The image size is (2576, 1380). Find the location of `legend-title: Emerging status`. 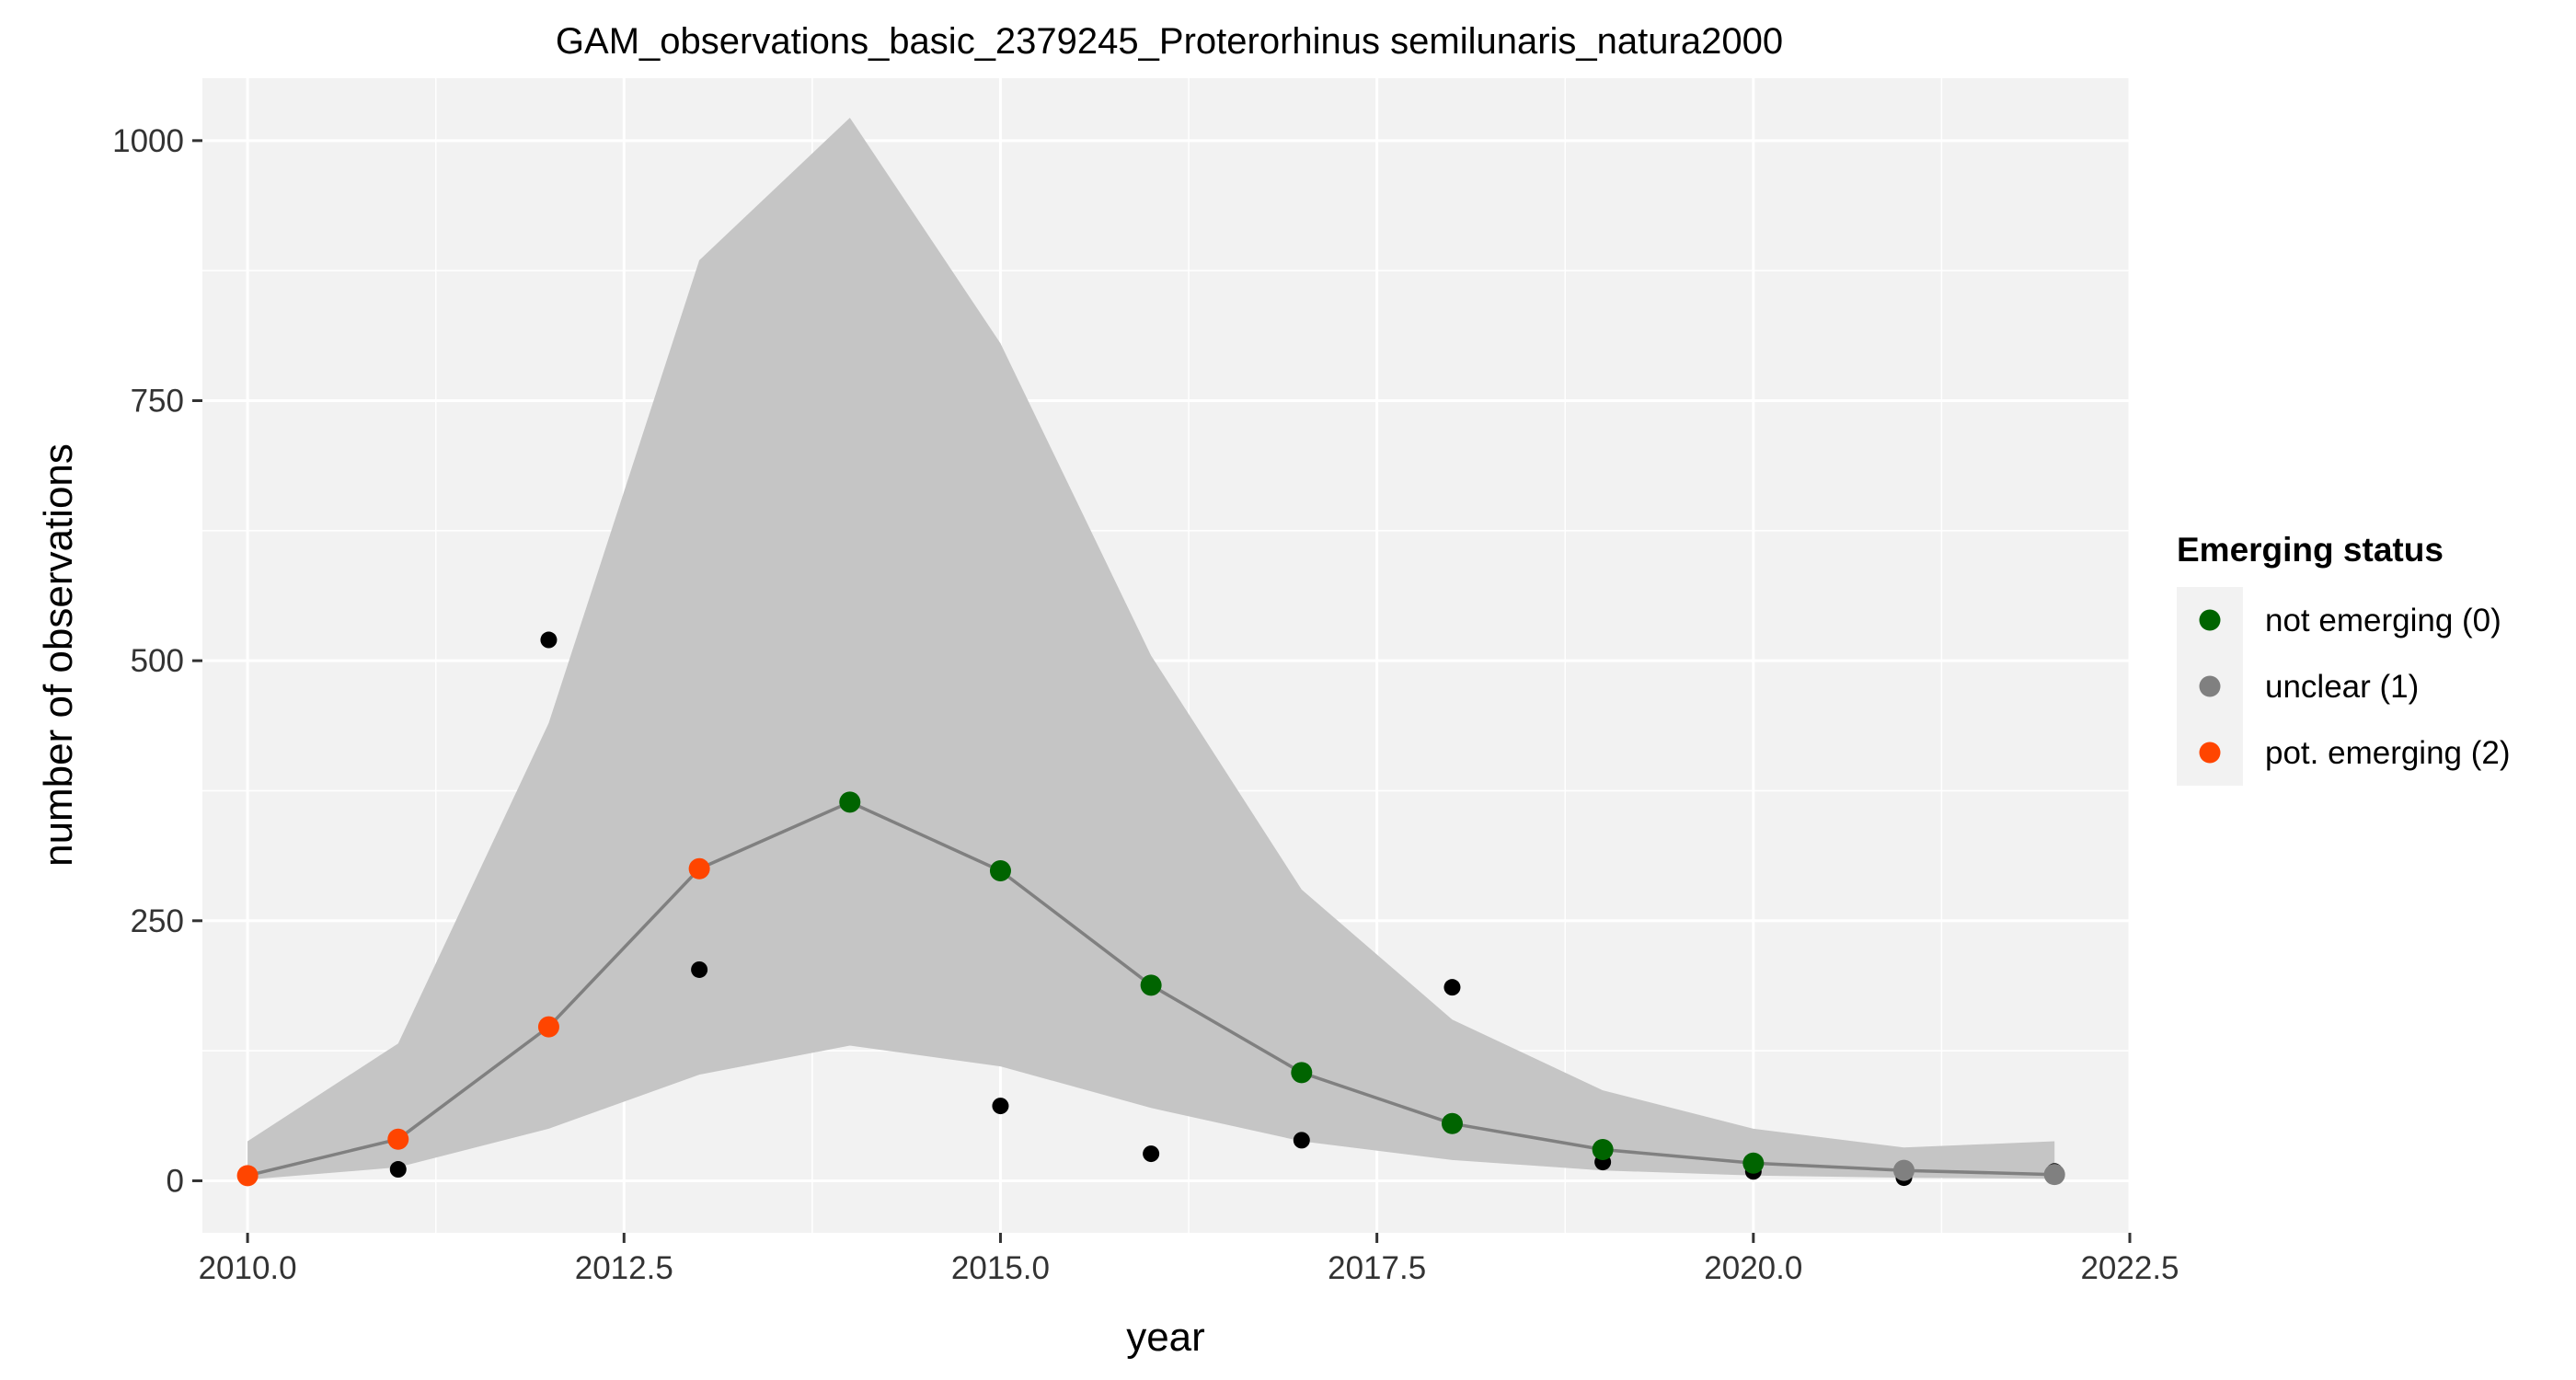

legend-title: Emerging status is located at coordinates (2310, 550).